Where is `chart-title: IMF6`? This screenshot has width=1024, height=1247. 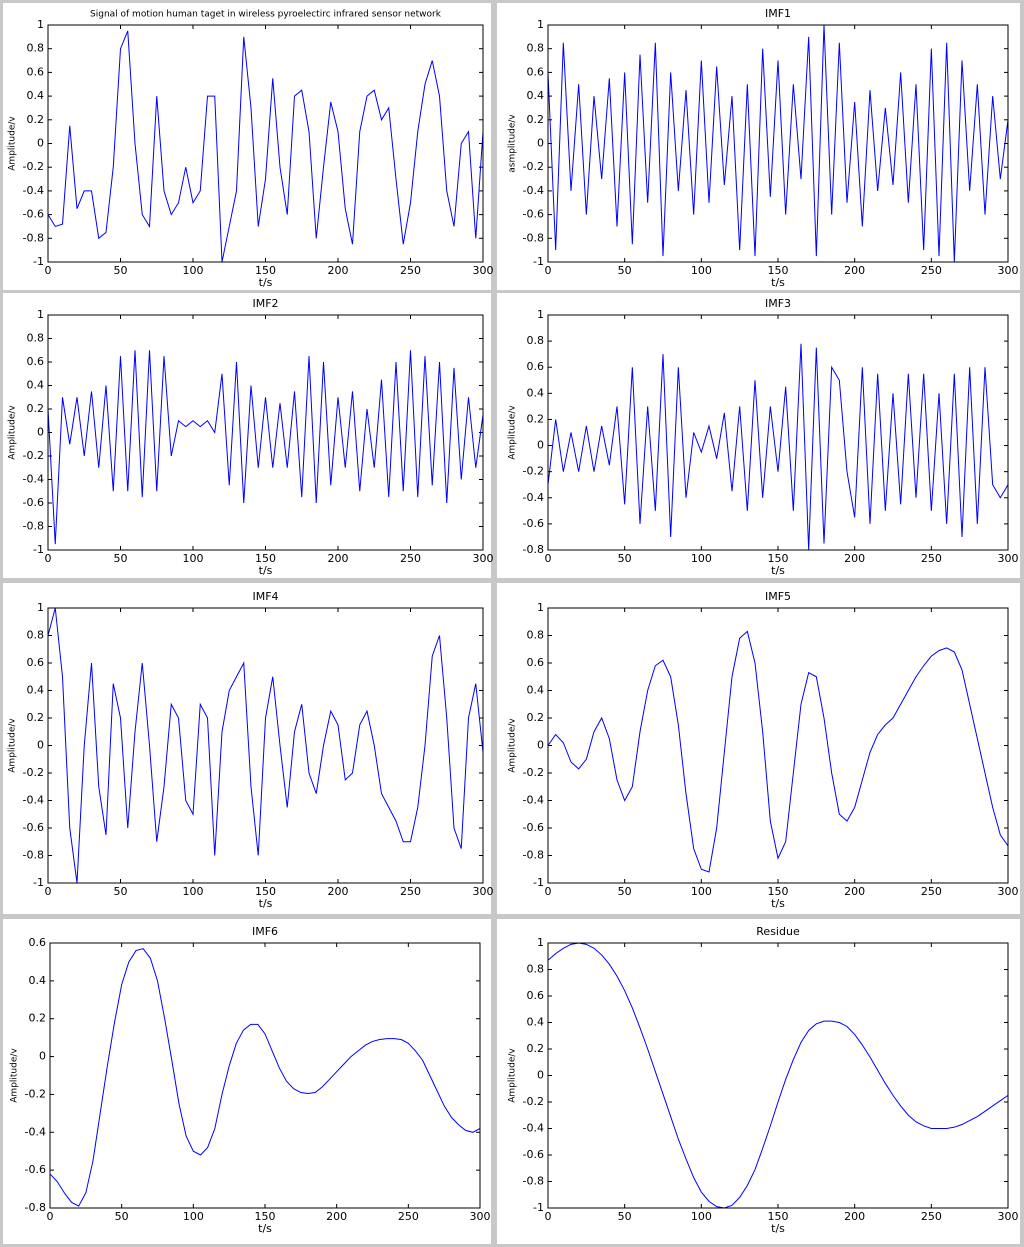 chart-title: IMF6 is located at coordinates (265, 931).